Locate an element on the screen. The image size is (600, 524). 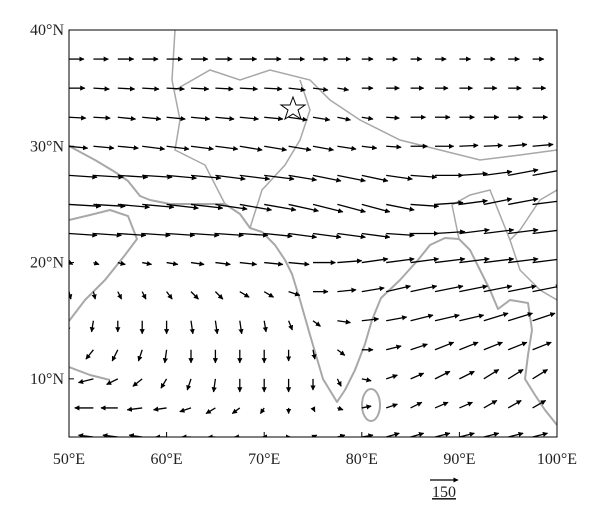
x-tick-label: 80°E is located at coordinates (362, 459).